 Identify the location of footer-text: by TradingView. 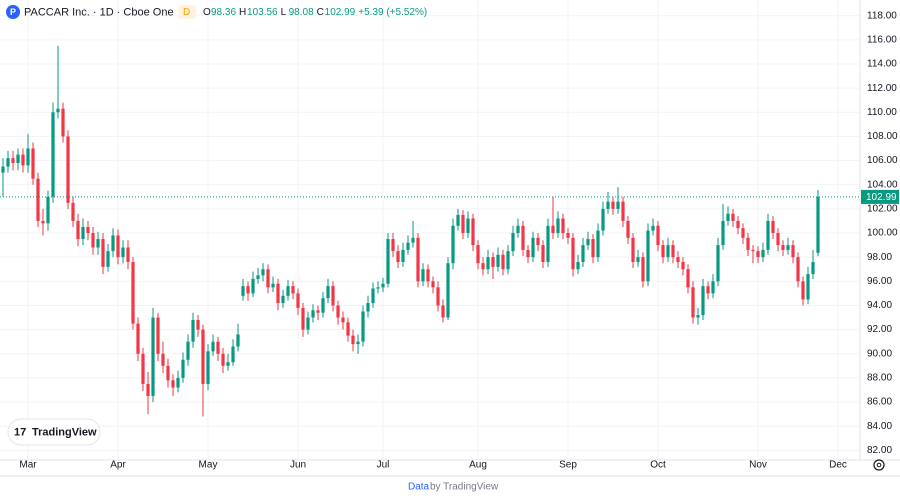
(464, 487).